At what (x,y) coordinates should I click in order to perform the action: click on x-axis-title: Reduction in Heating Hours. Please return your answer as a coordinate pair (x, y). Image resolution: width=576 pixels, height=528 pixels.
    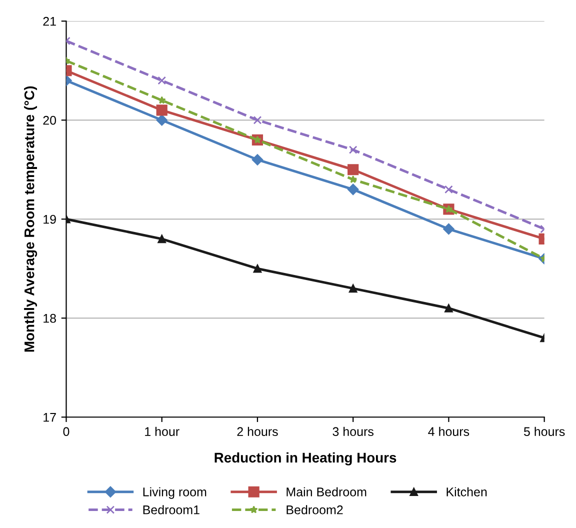
    Looking at the image, I should click on (305, 459).